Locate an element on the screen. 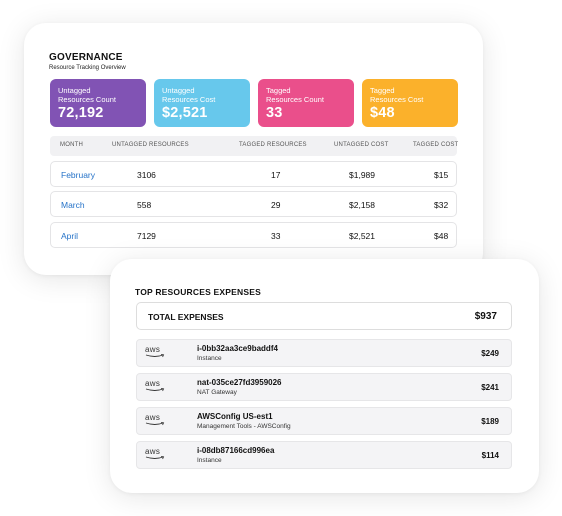 The height and width of the screenshot is (516, 562). expense-resource-type: NAT Gateway is located at coordinates (217, 392).